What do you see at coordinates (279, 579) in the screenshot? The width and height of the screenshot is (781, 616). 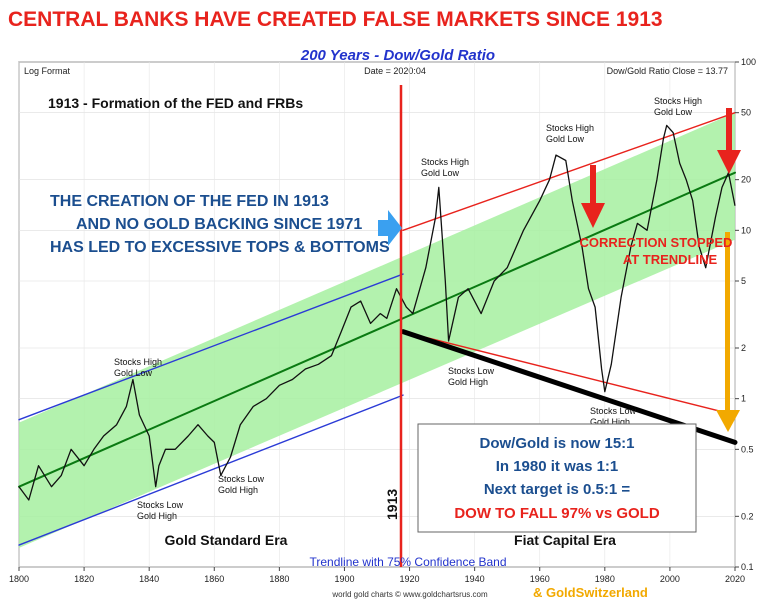 I see `x-tick-label: 1880` at bounding box center [279, 579].